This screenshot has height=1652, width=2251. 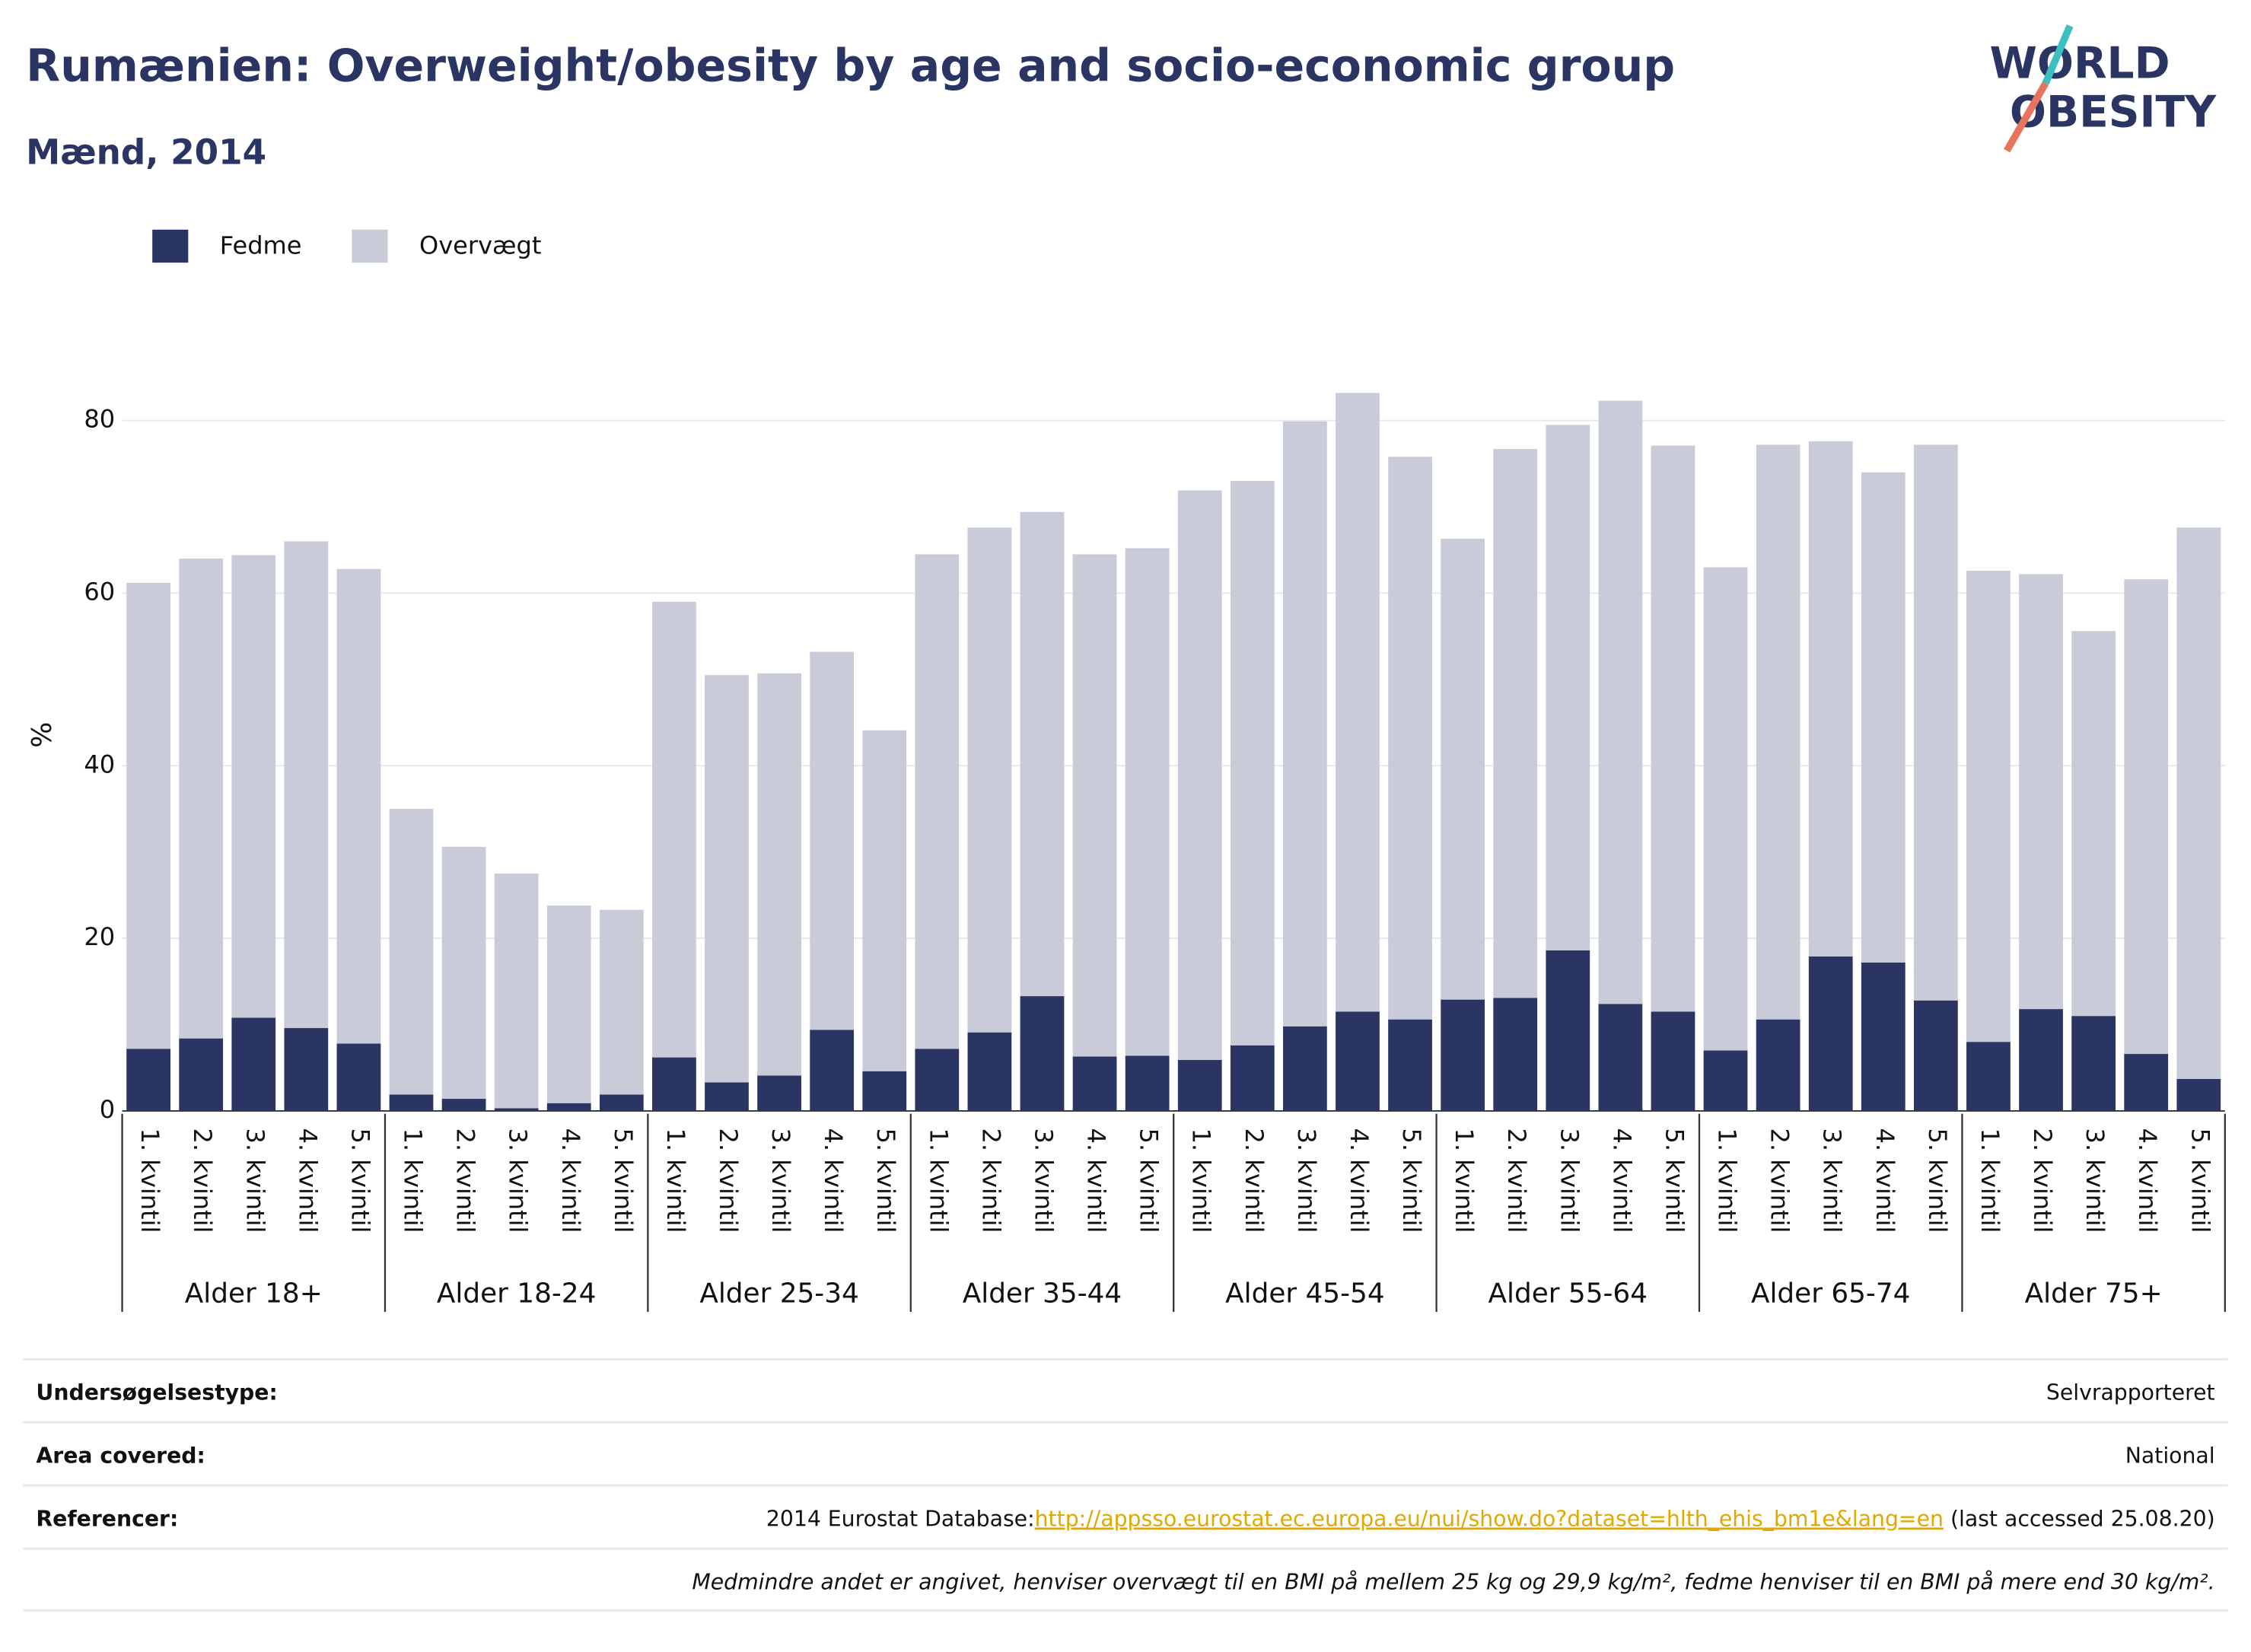 What do you see at coordinates (516, 1293) in the screenshot?
I see `group-label: Alder 18-24` at bounding box center [516, 1293].